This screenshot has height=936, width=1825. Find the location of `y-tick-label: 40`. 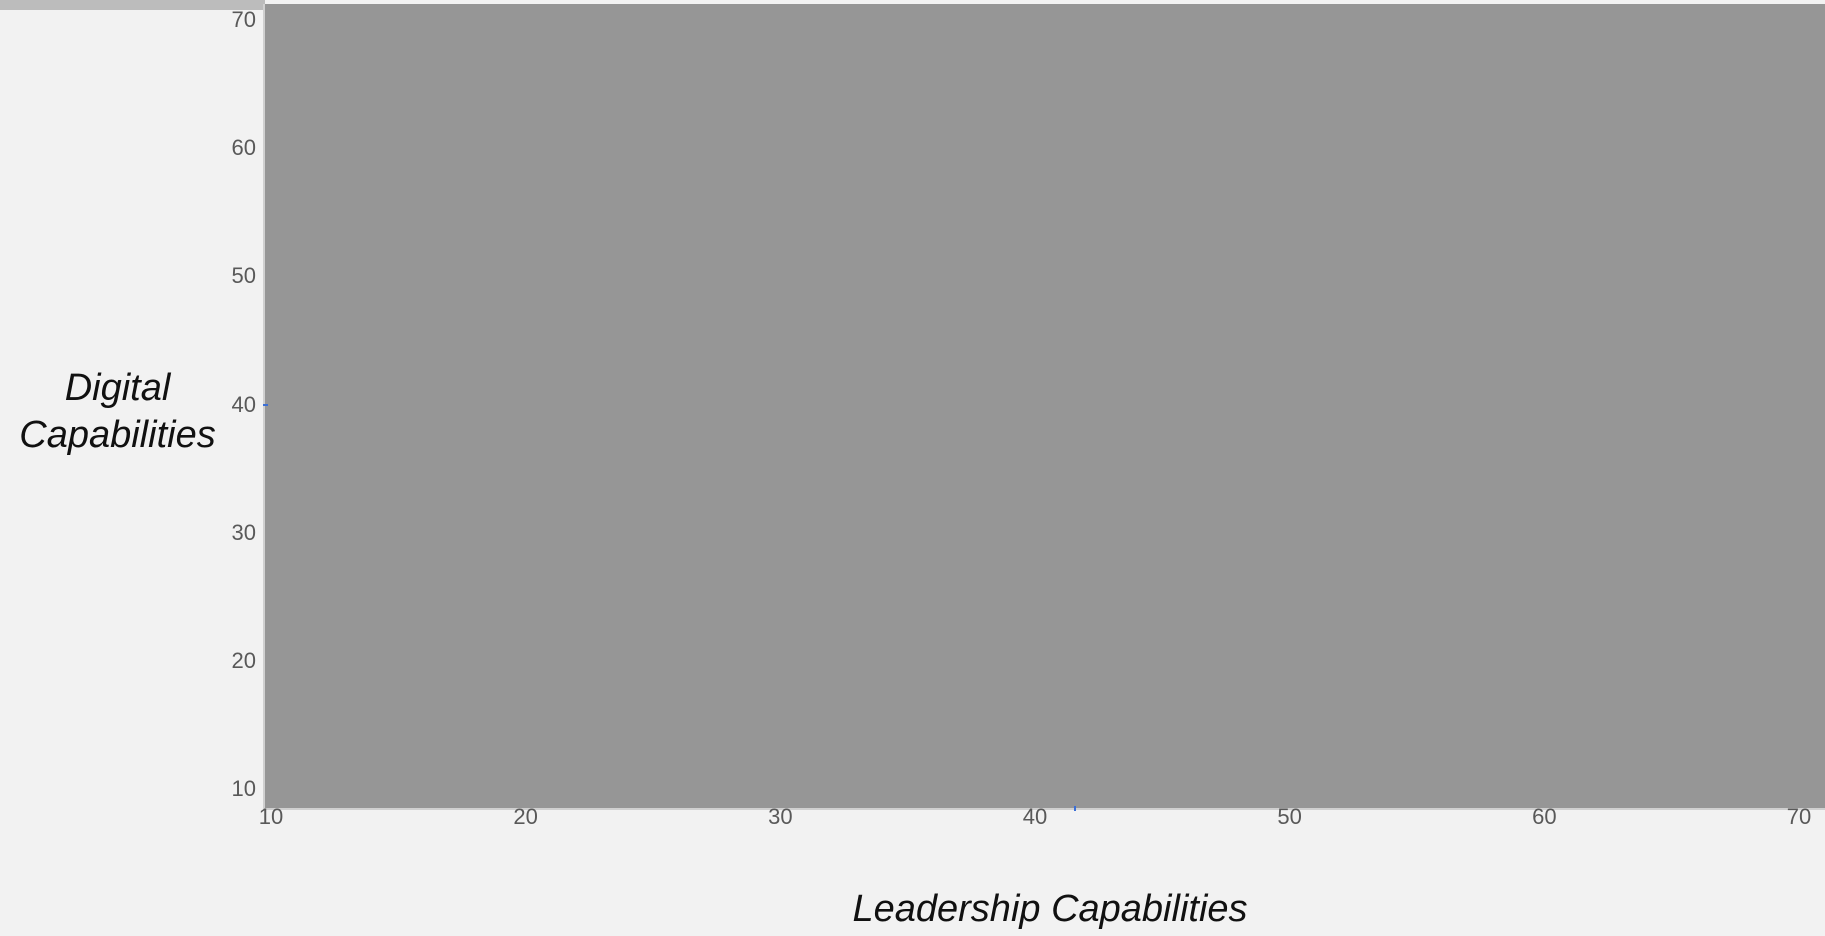

y-tick-label: 40 is located at coordinates (243, 404).